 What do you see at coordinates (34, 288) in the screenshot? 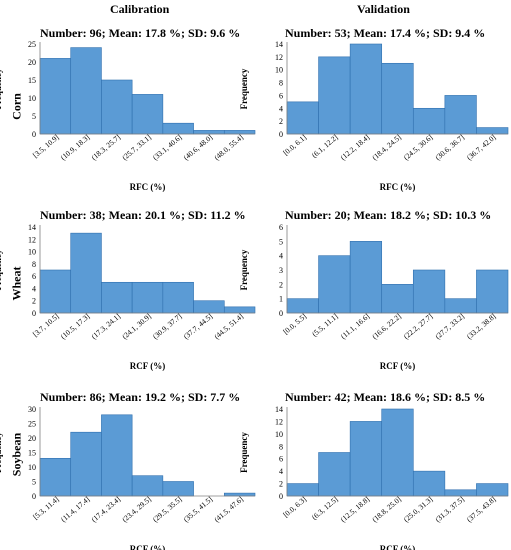
I see `wheat-calibration-y-tick-label: 4` at bounding box center [34, 288].